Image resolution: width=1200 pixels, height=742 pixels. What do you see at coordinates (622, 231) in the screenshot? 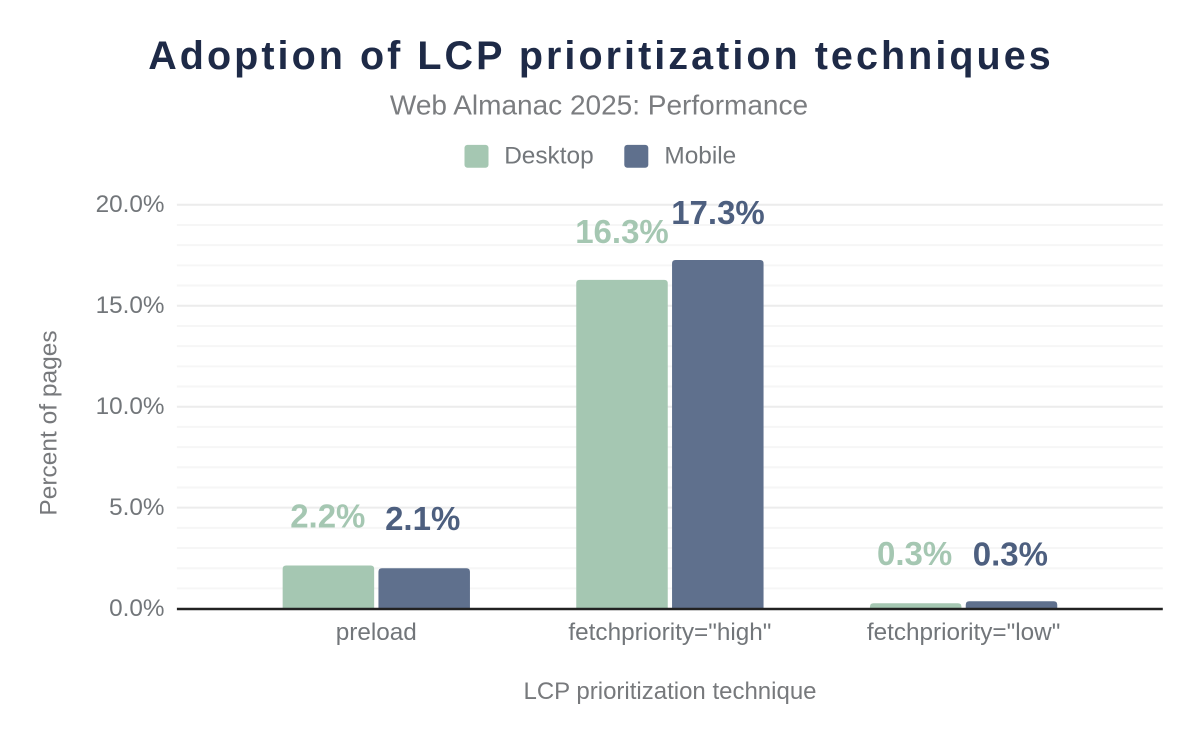
I see `svg-text: 16.3%` at bounding box center [622, 231].